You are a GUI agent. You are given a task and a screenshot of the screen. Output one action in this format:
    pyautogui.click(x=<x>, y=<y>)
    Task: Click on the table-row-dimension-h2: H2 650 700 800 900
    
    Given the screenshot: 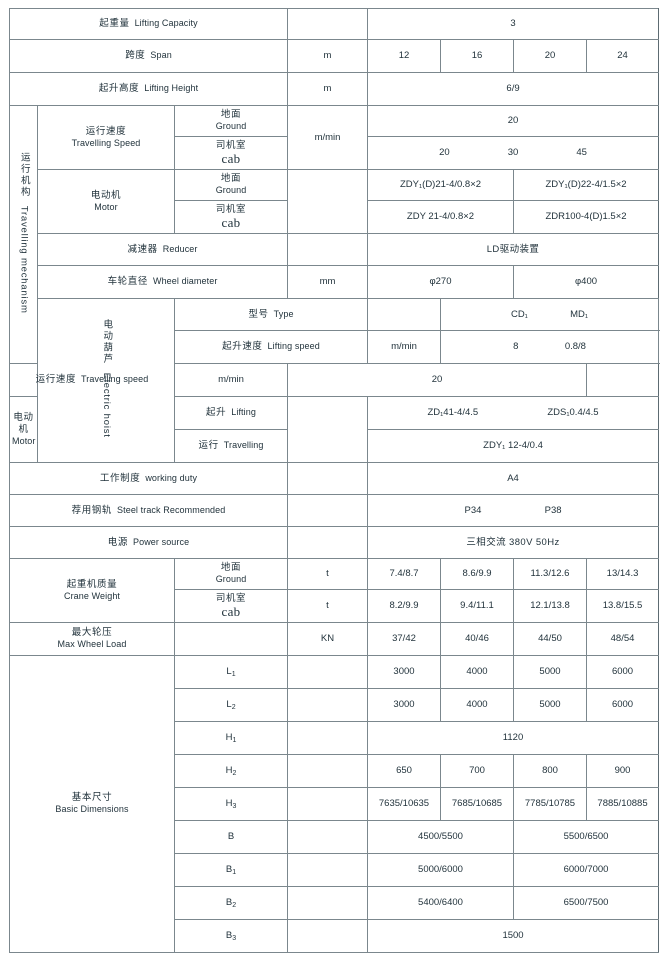 What is the action you would take?
    pyautogui.click(x=335, y=771)
    